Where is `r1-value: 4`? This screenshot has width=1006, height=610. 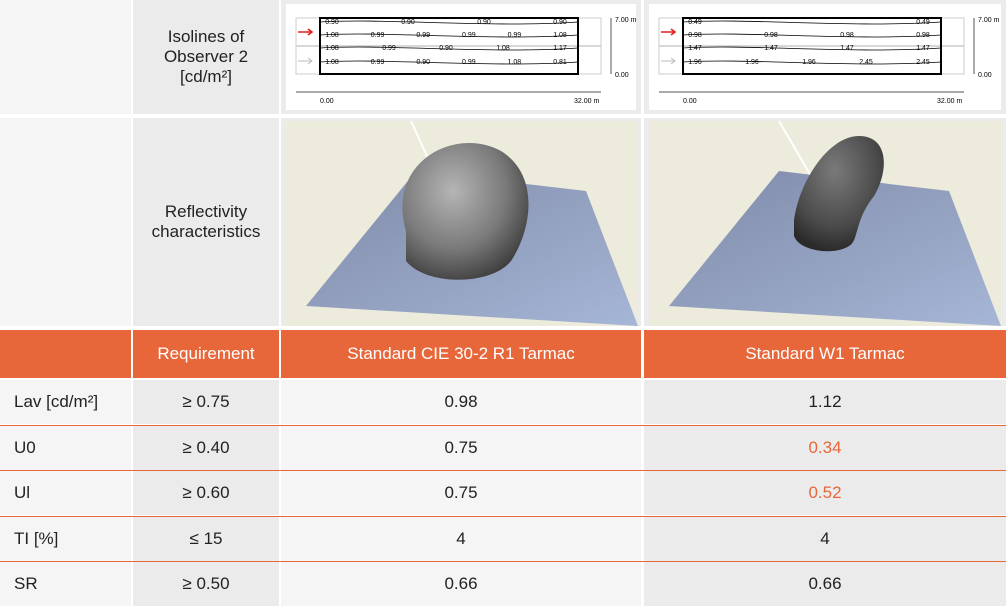 r1-value: 4 is located at coordinates (461, 538).